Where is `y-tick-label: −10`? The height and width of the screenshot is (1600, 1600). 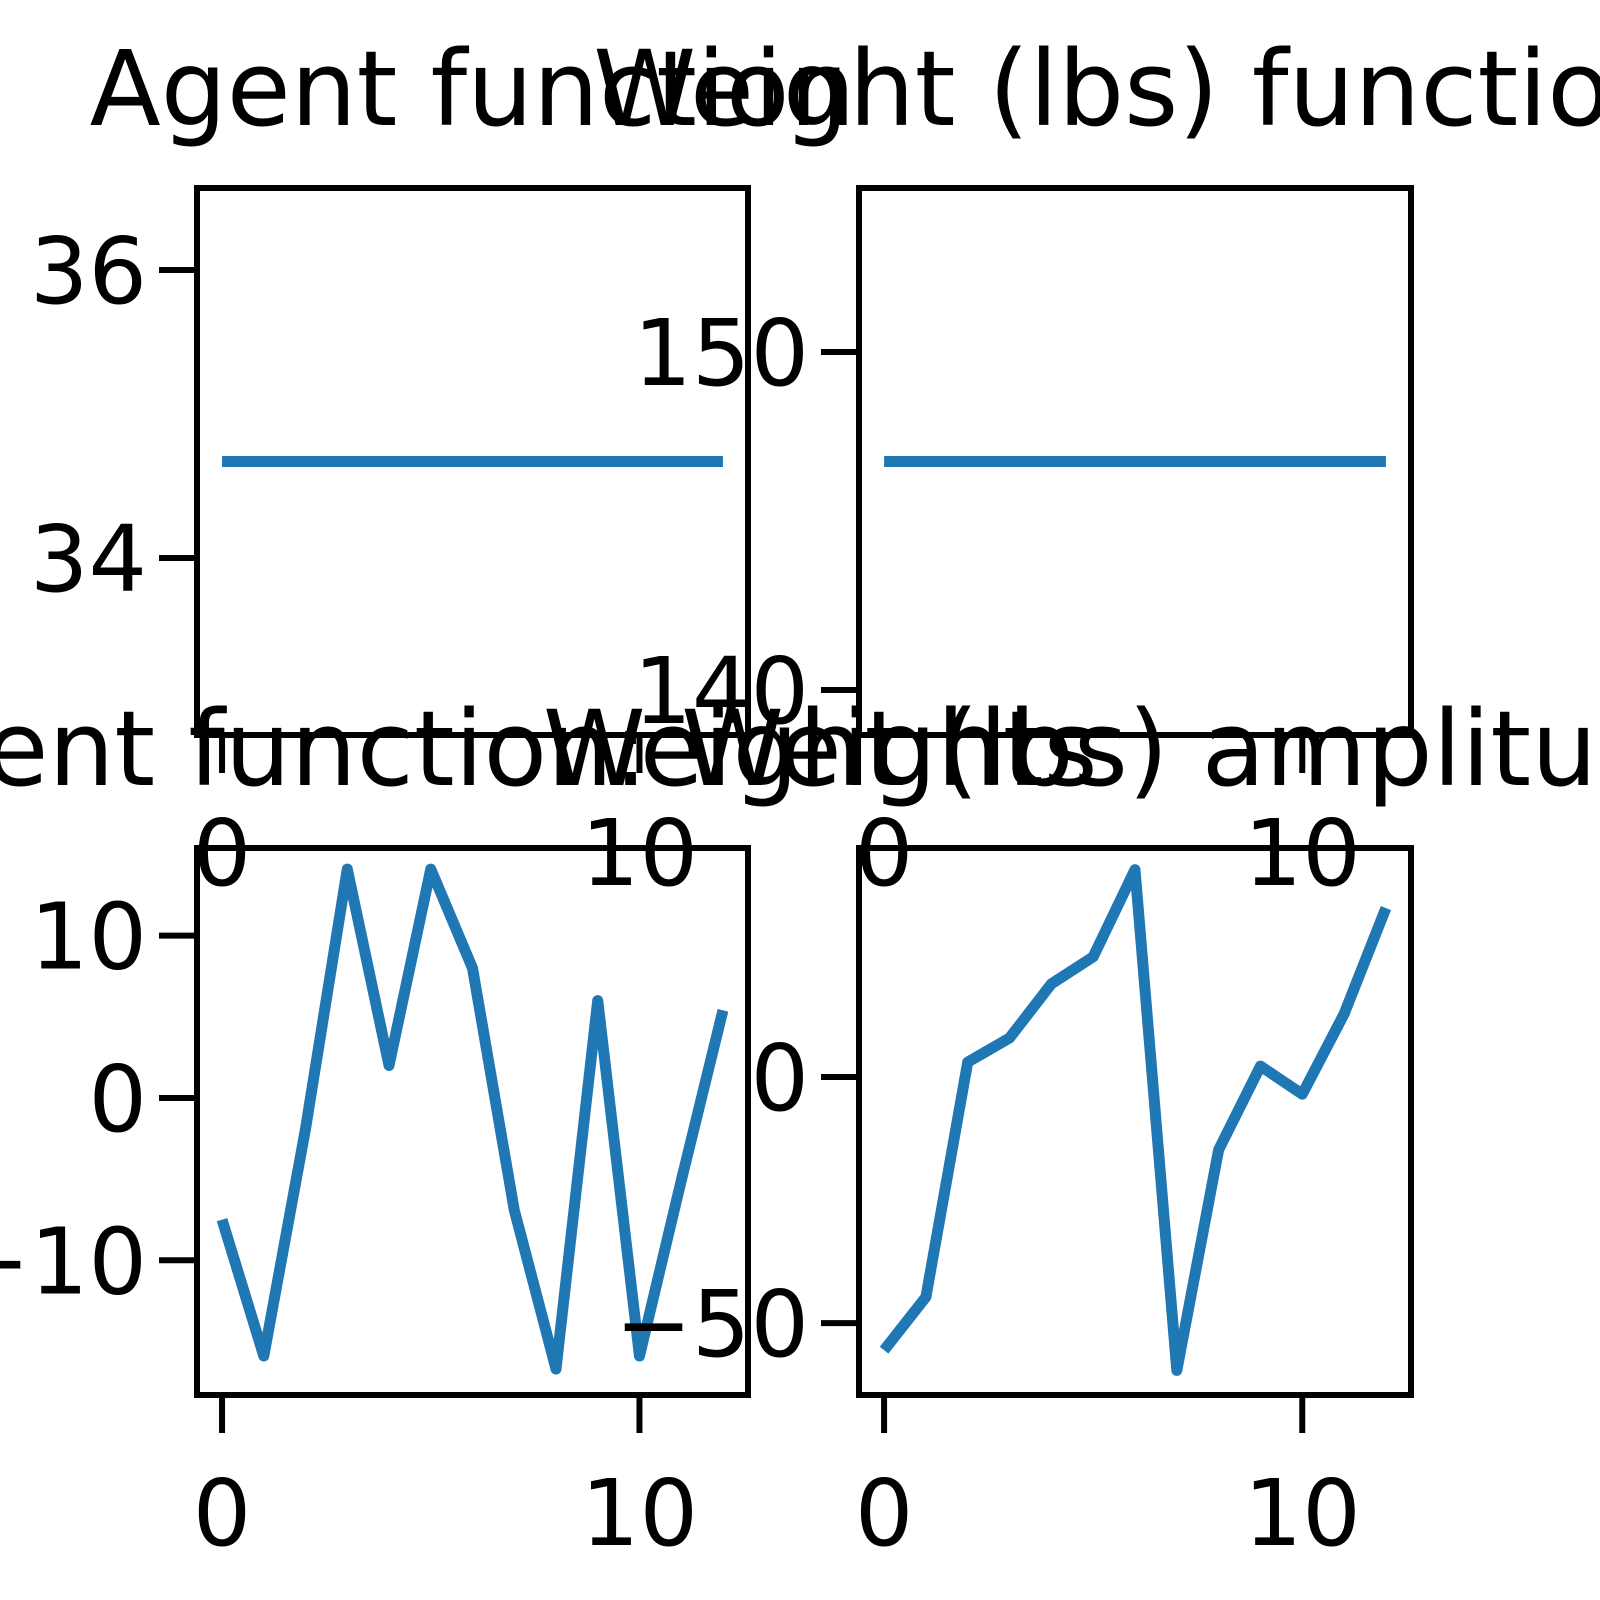
y-tick-label: −10 is located at coordinates (73, 1261).